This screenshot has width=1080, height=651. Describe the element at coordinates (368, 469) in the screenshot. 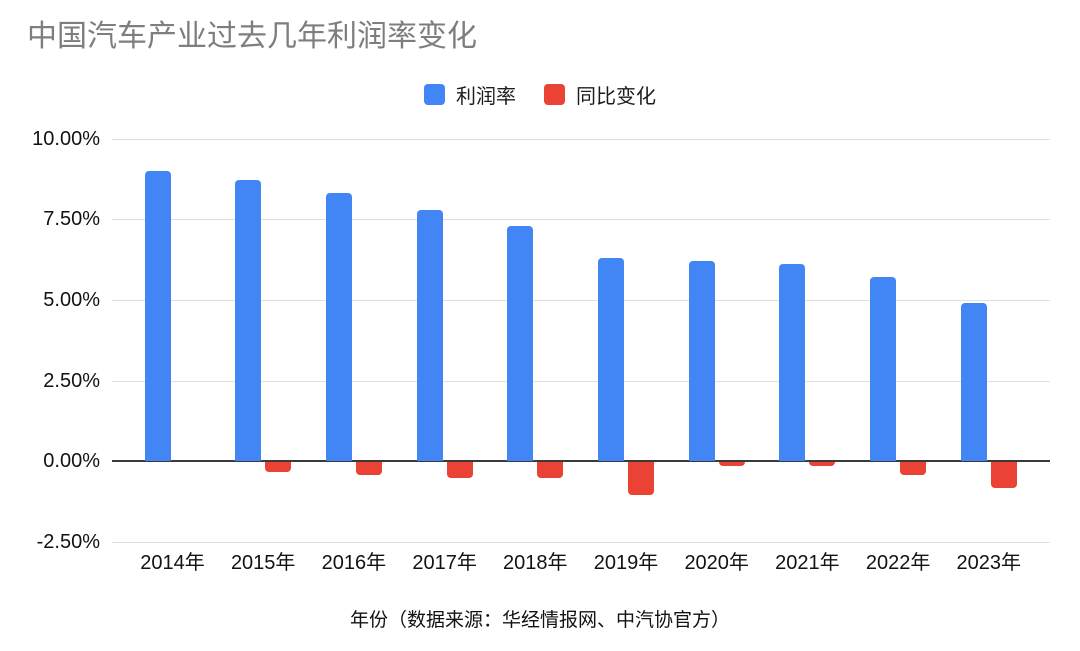

I see `bar-yoy-change-2016年` at that location.